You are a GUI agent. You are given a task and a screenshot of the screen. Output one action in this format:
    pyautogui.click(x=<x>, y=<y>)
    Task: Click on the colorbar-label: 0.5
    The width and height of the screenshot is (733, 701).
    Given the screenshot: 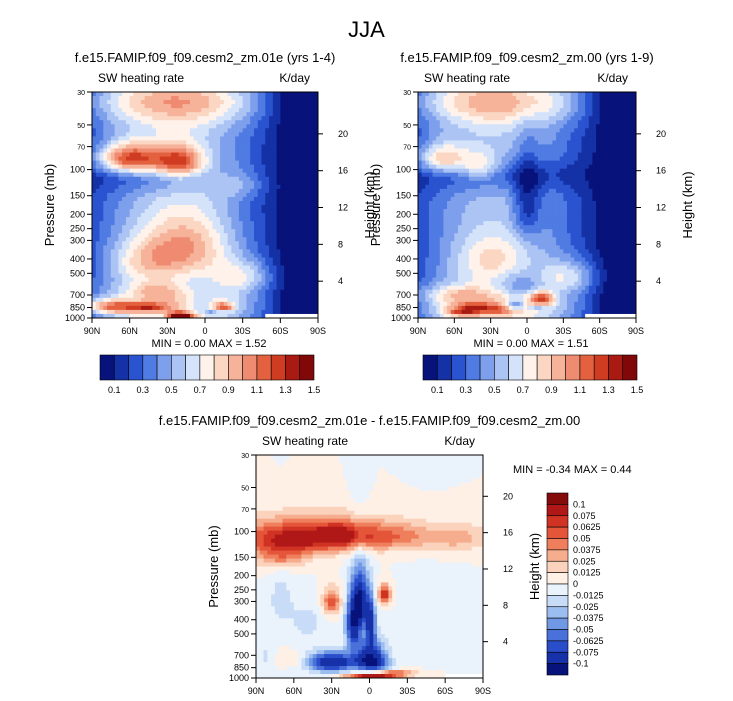 What is the action you would take?
    pyautogui.click(x=171, y=390)
    